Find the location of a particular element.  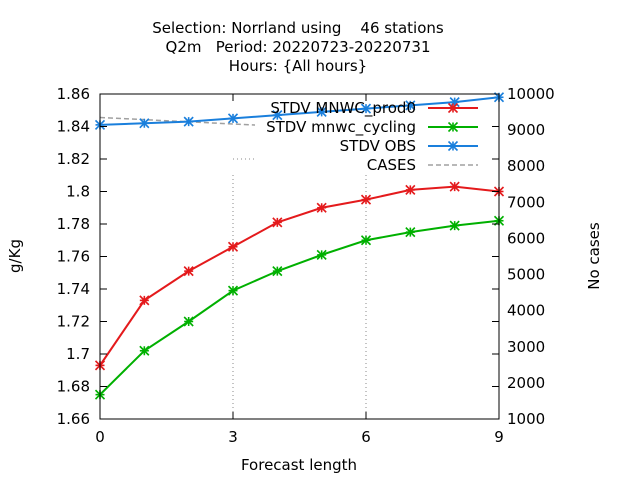

y2-tick-label-1: 2000 is located at coordinates (526, 383).